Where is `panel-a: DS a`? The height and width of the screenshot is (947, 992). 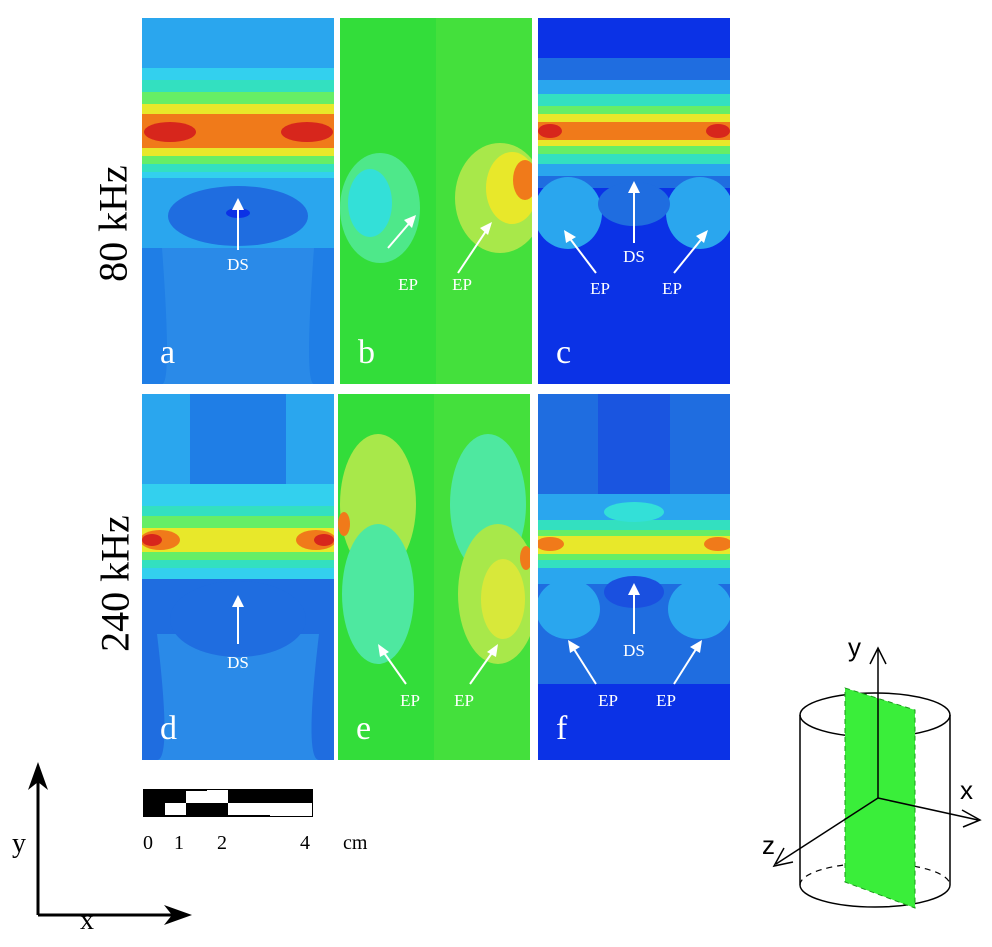
panel-a: DS a is located at coordinates (238, 201).